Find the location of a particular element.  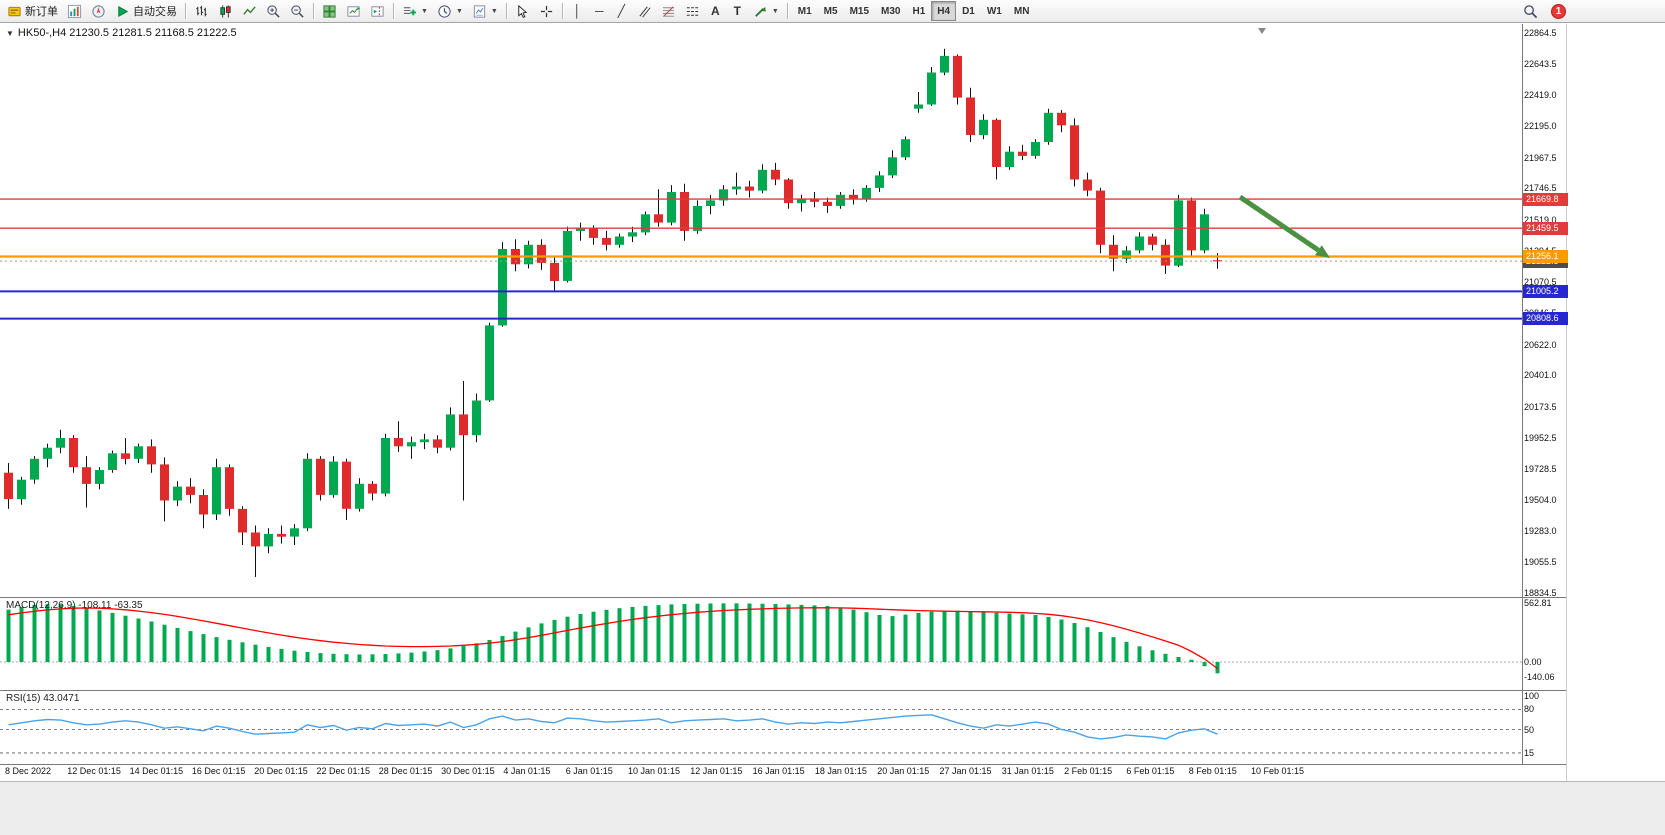

line-chart-icon is located at coordinates (249, 10).